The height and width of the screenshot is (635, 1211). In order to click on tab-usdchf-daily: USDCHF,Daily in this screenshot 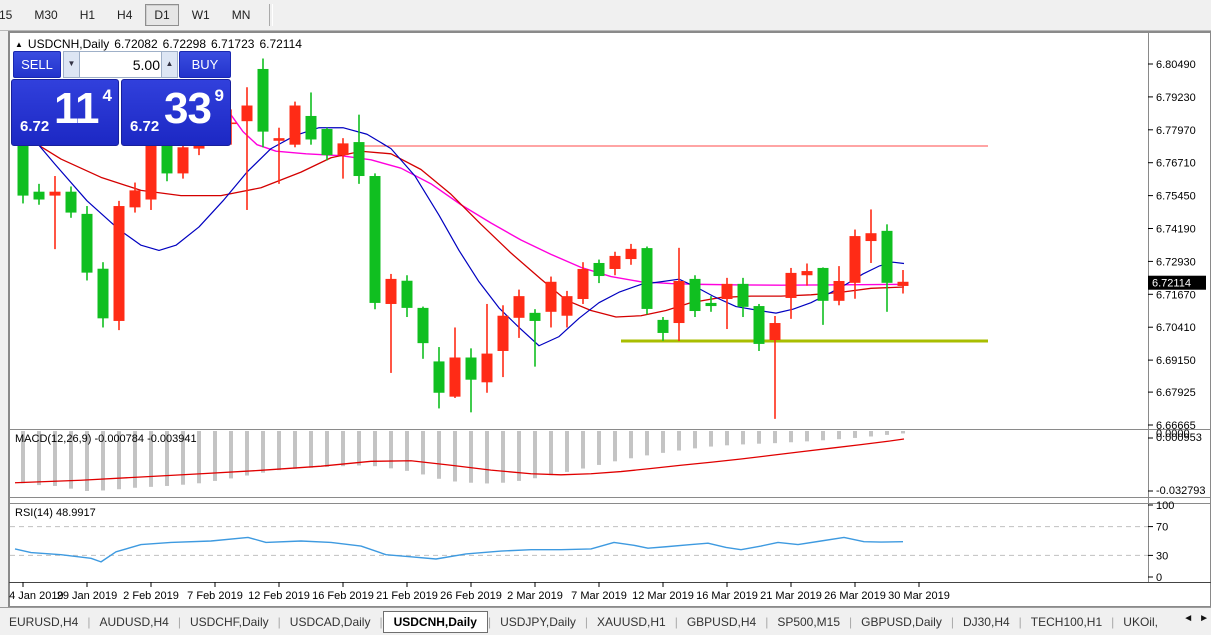, I will do `click(229, 621)`.